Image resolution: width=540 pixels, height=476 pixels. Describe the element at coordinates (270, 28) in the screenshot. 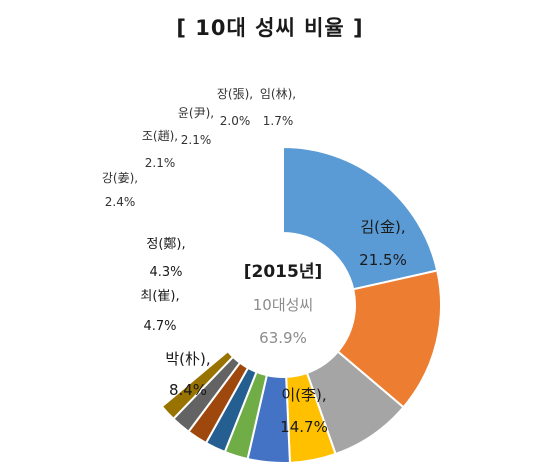

I see `chart-title: [ 10대 성씨 비율 ]` at that location.